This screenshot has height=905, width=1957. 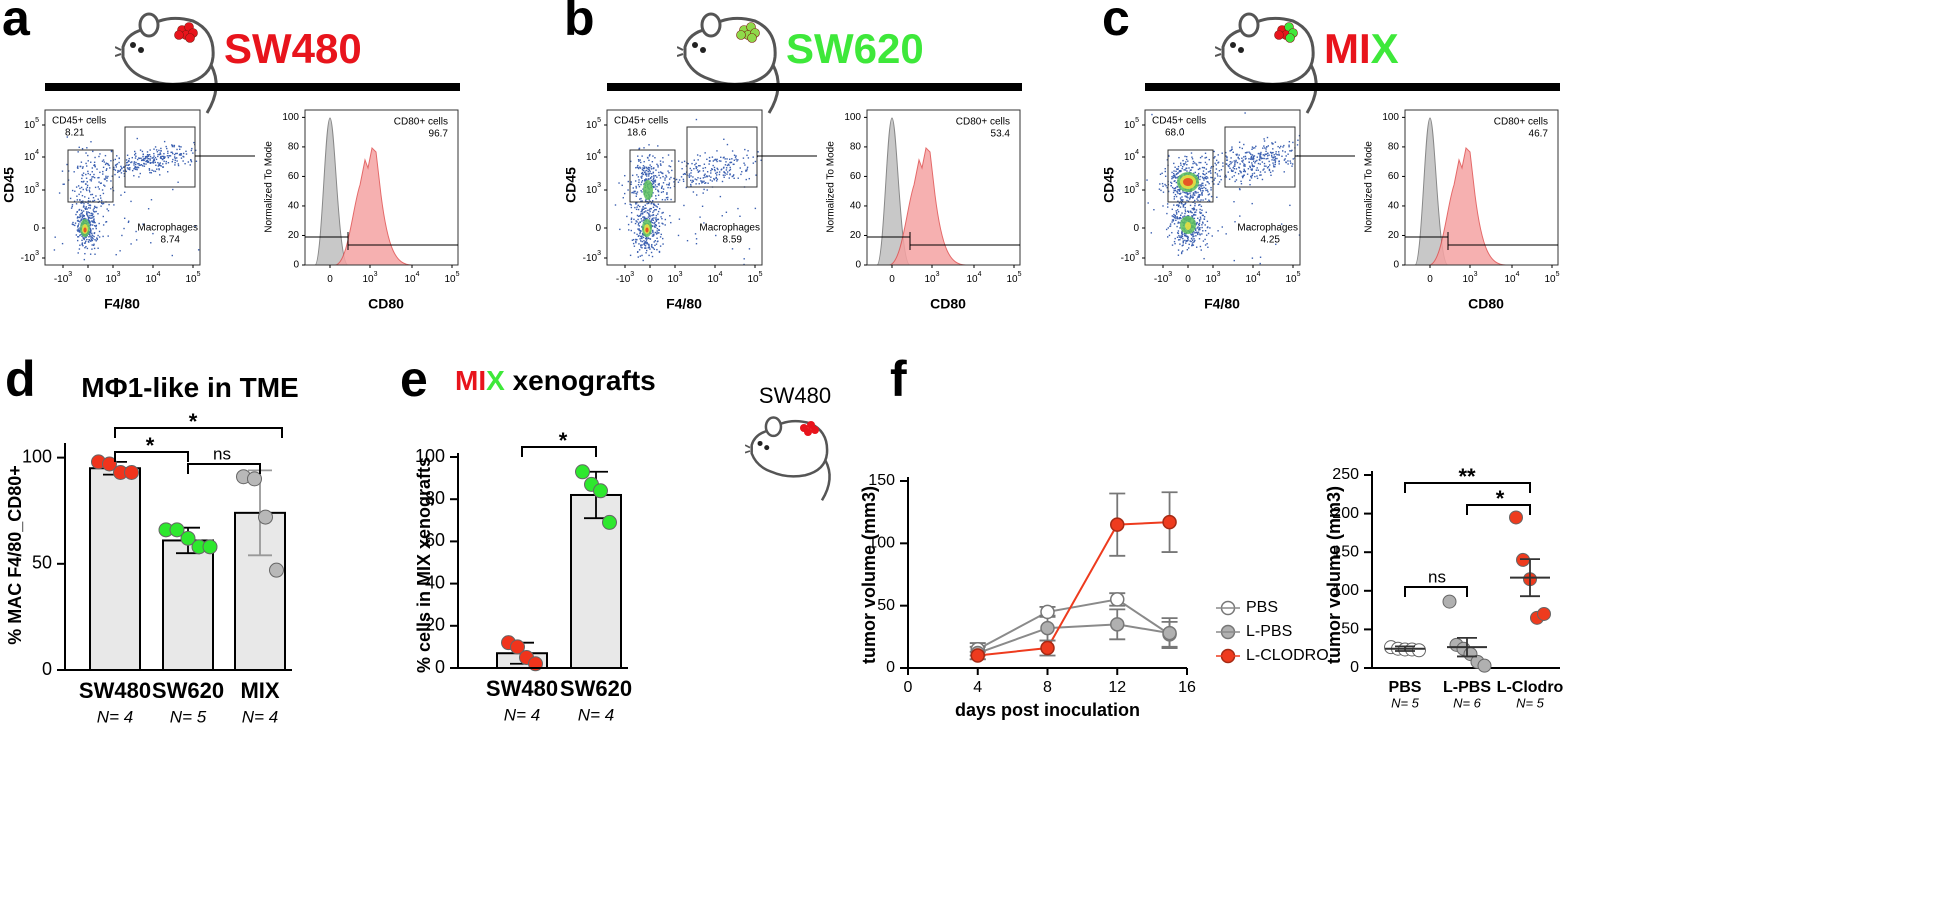 I want to click on gate-name: Macrophages, so click(x=1267, y=228).